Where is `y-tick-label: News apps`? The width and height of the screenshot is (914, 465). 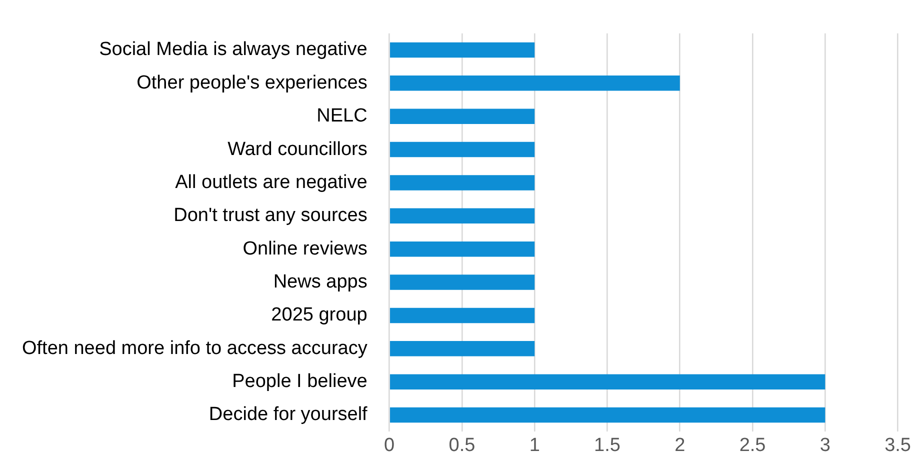
y-tick-label: News apps is located at coordinates (320, 282).